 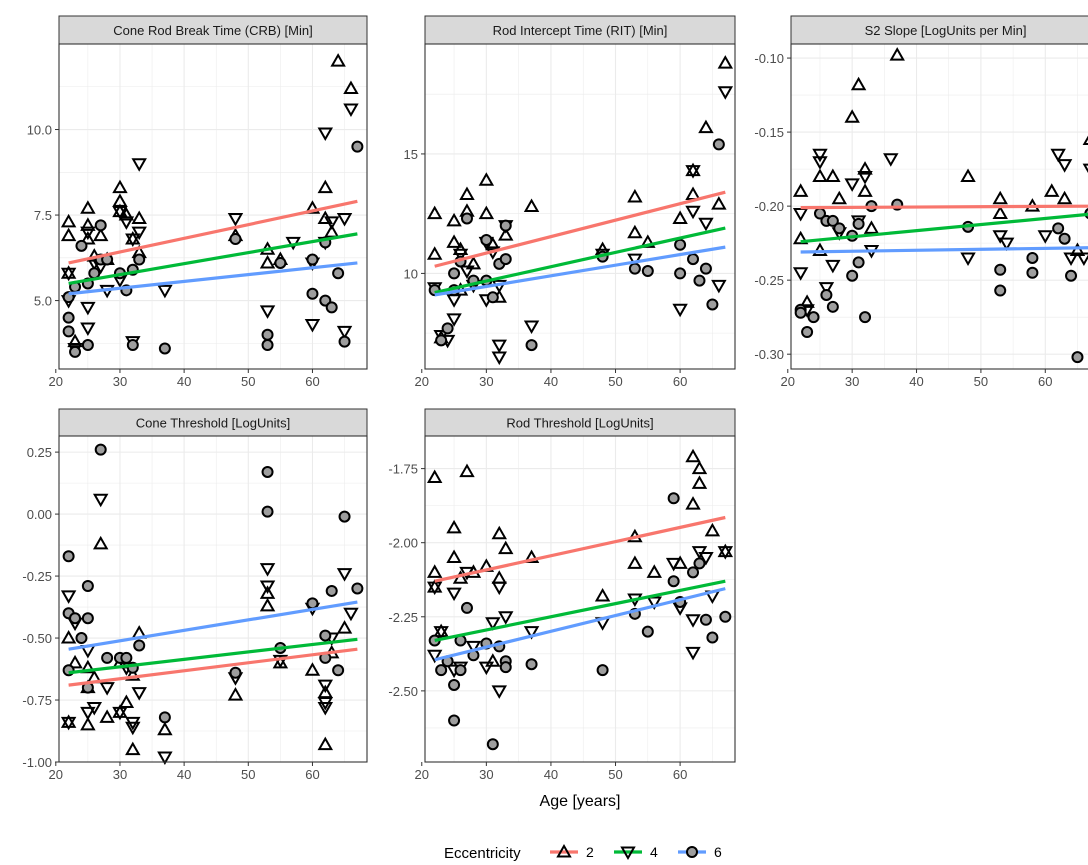 What do you see at coordinates (37, 700) in the screenshot?
I see `y-tick-label: -0.75` at bounding box center [37, 700].